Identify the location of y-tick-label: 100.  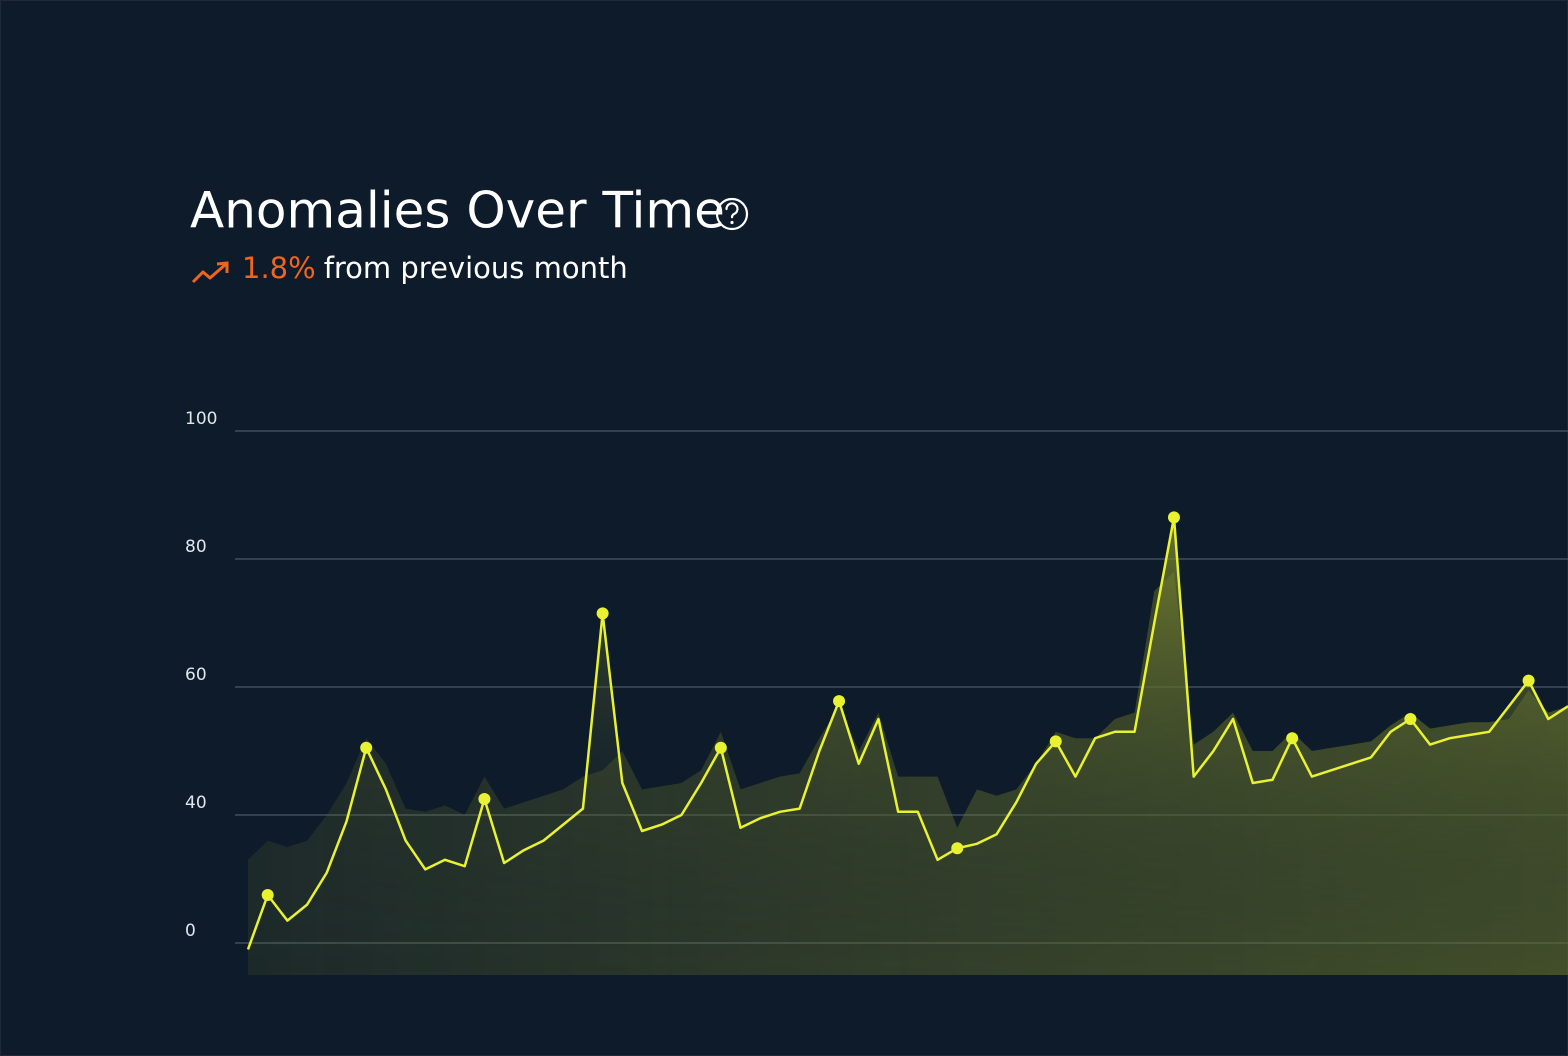
(201, 419).